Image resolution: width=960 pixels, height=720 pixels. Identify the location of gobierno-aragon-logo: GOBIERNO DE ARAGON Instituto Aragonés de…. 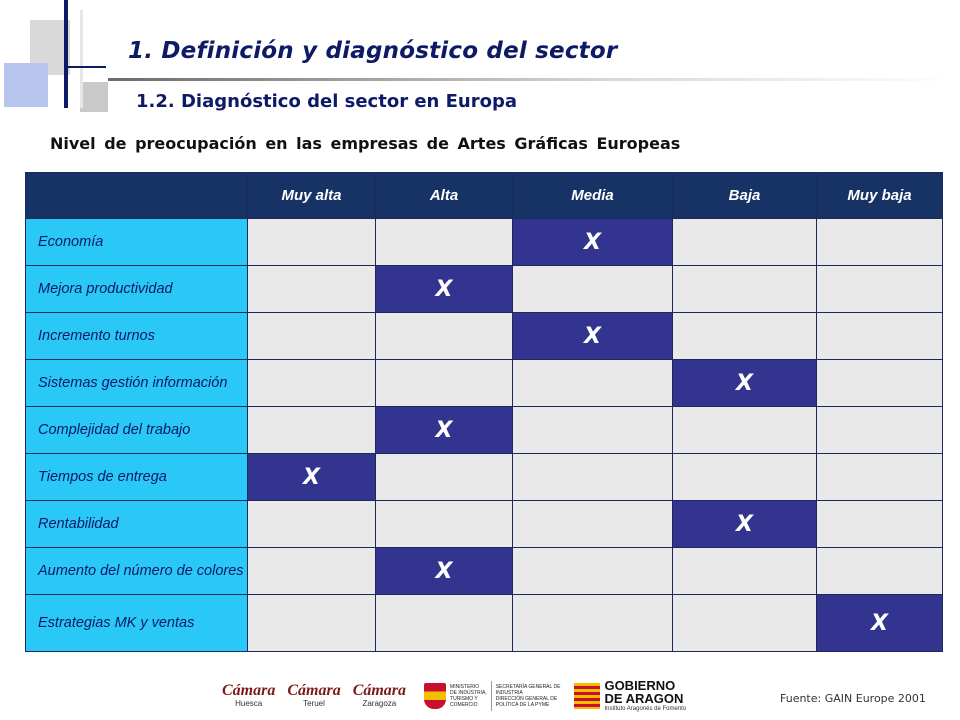
(630, 696).